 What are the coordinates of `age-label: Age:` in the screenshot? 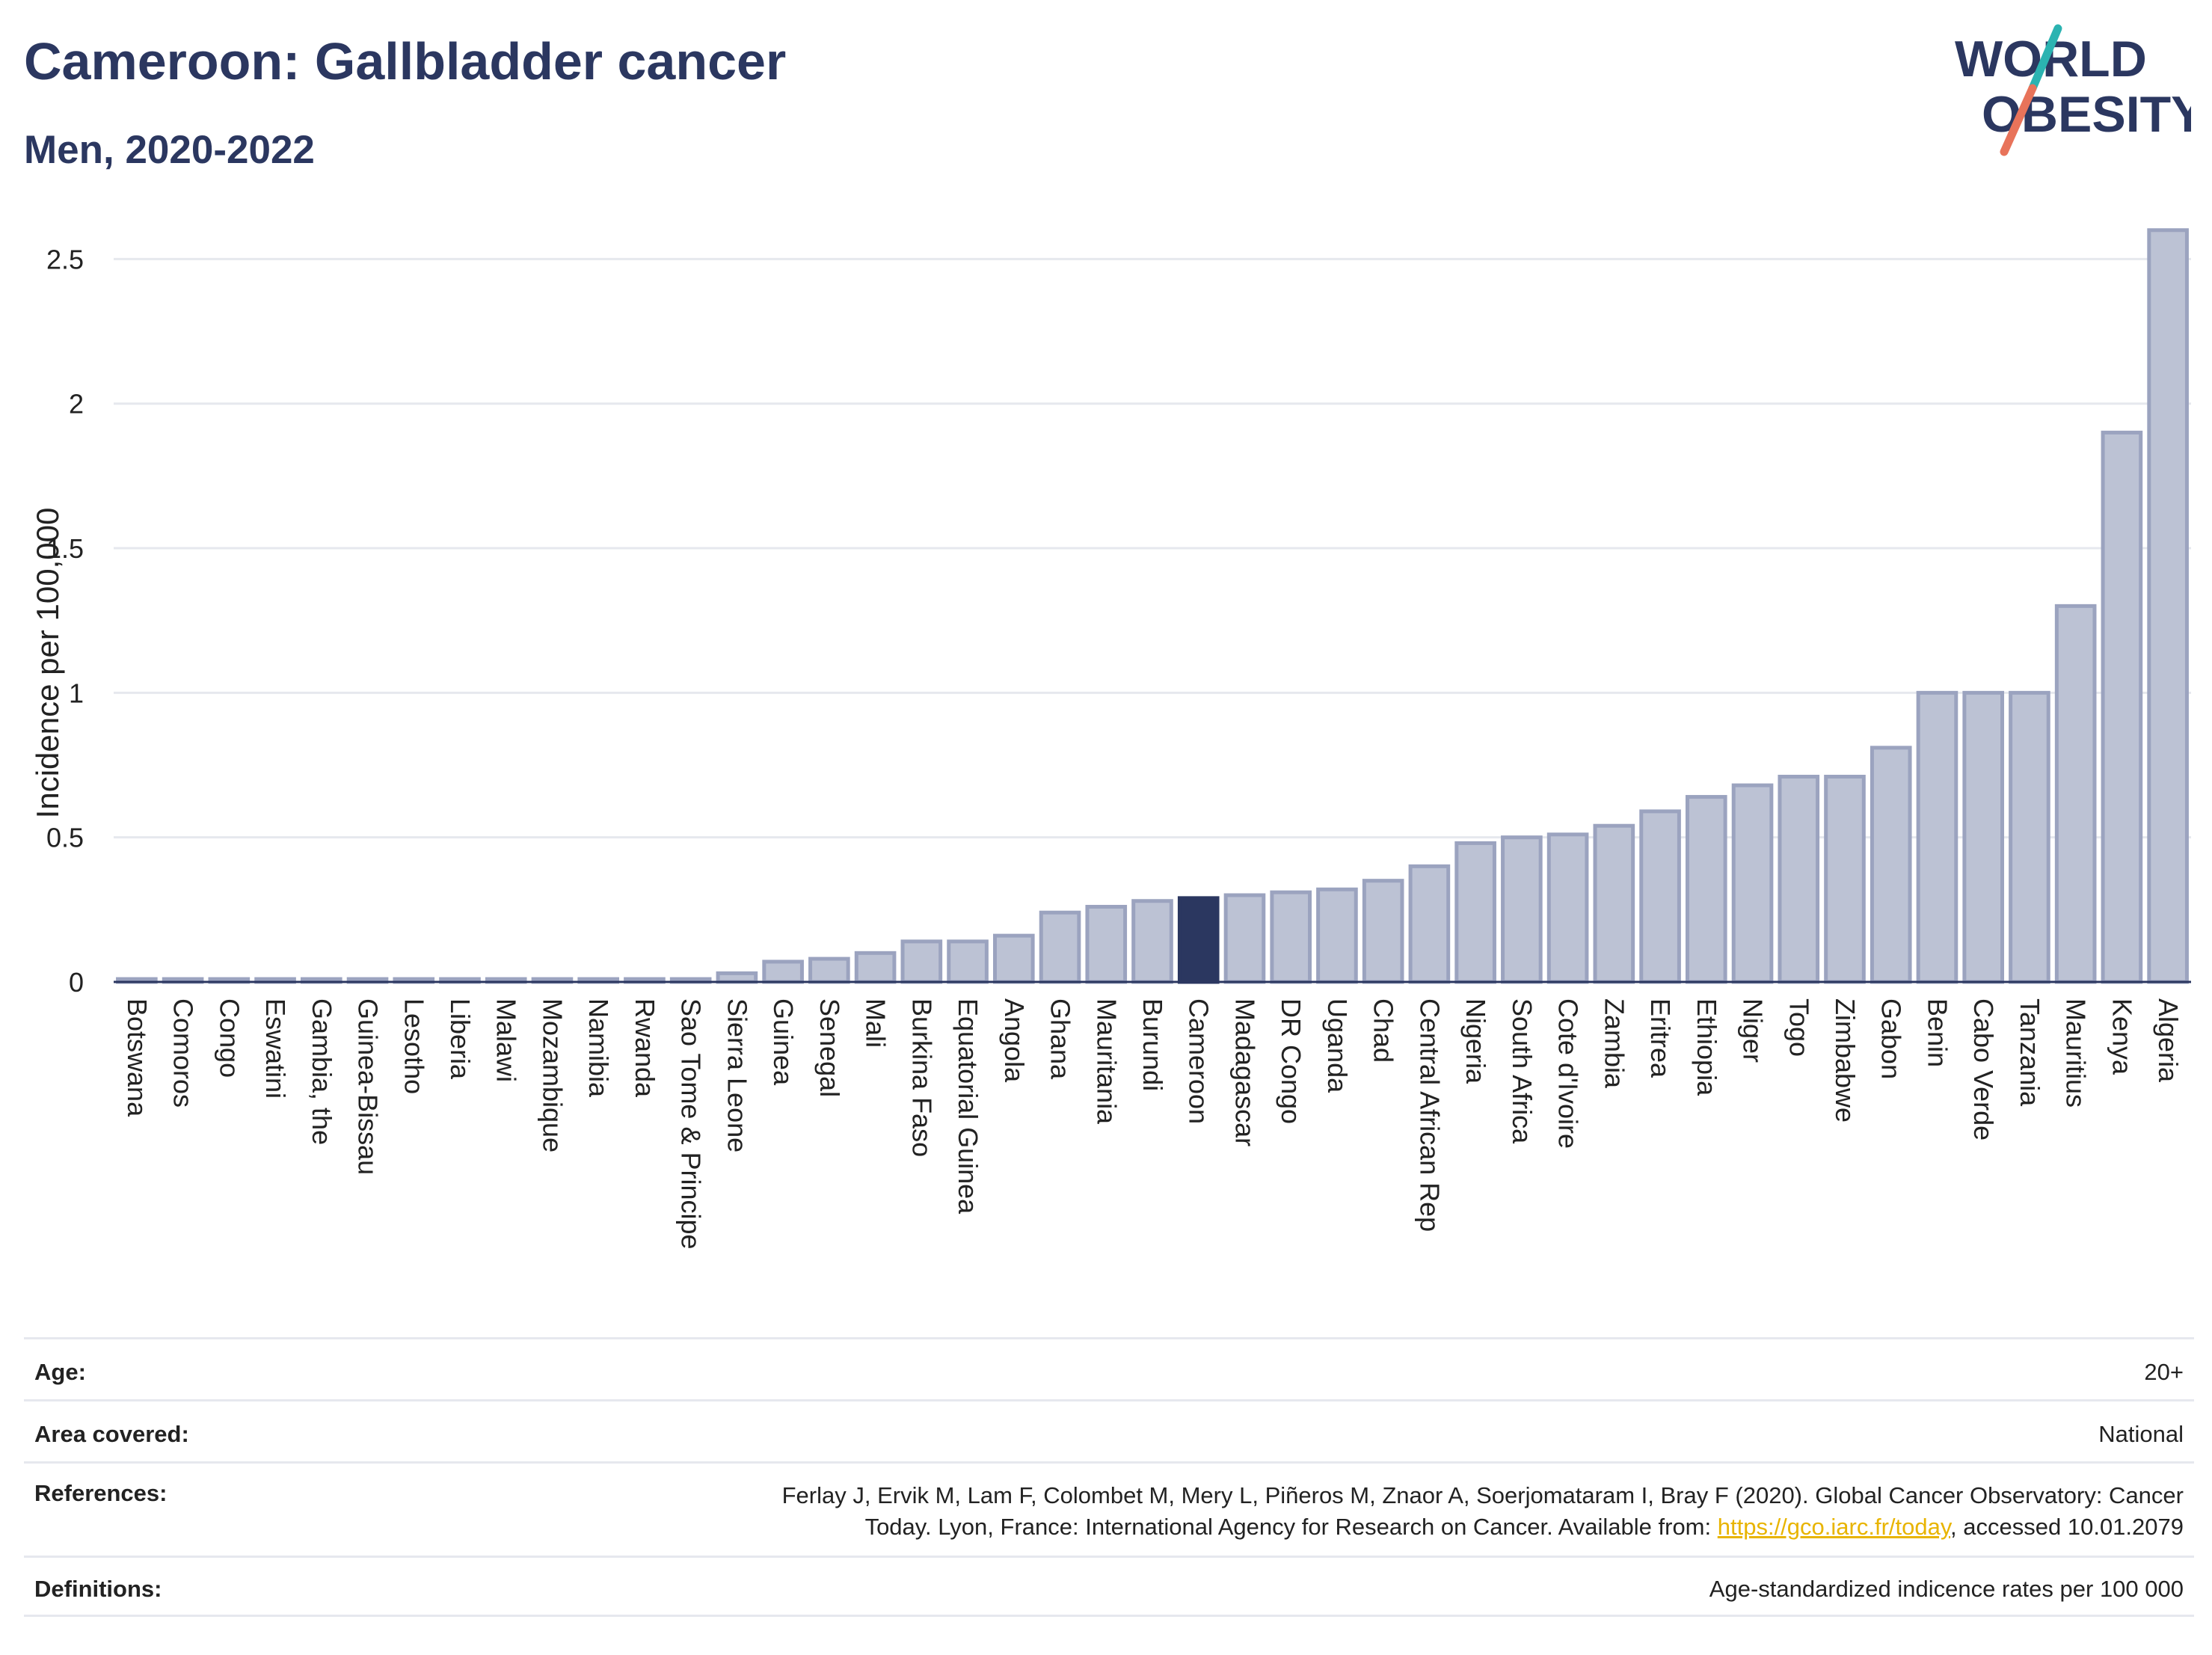 It's located at (60, 1372).